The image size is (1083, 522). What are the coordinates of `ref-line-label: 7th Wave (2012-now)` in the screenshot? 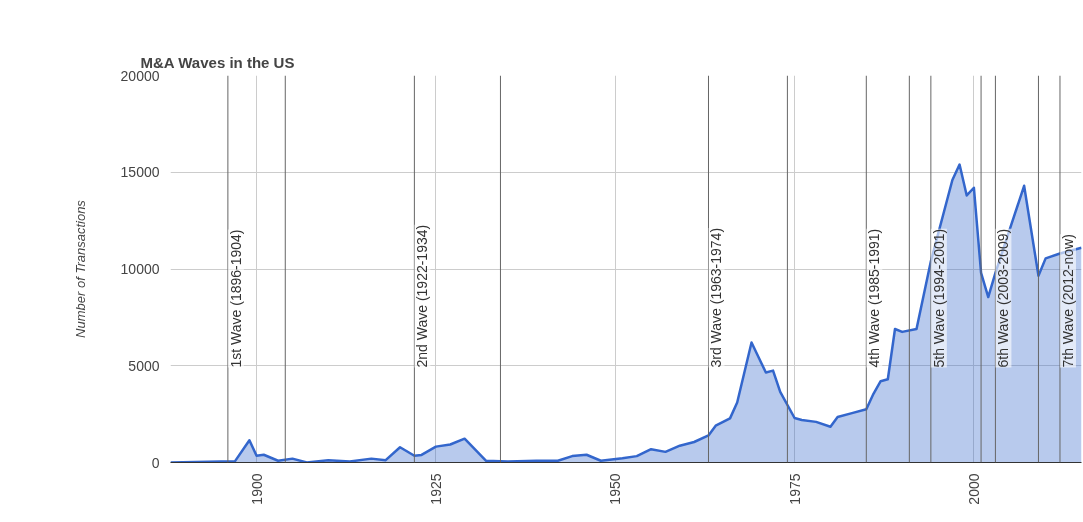 It's located at (1067, 301).